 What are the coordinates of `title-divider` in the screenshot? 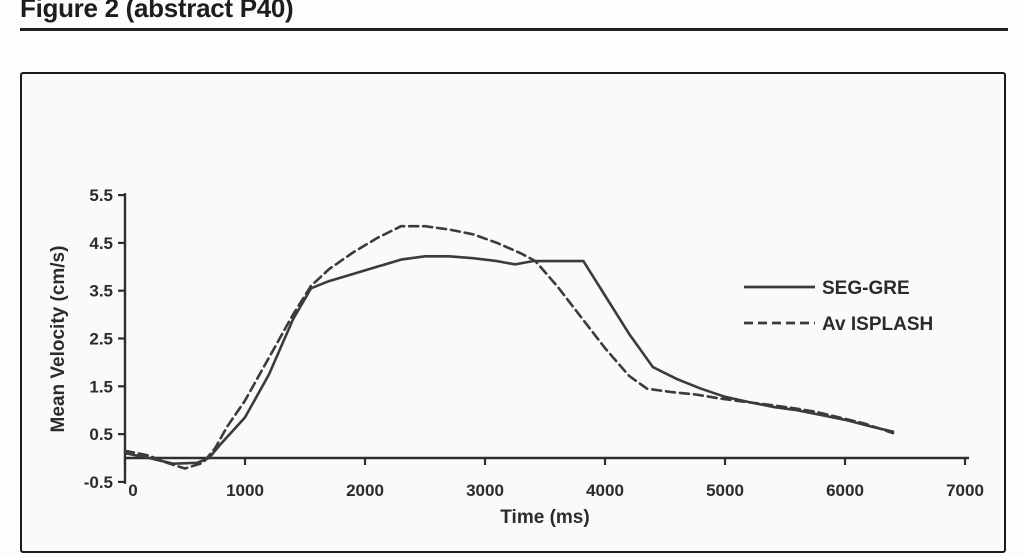 It's located at (514, 29).